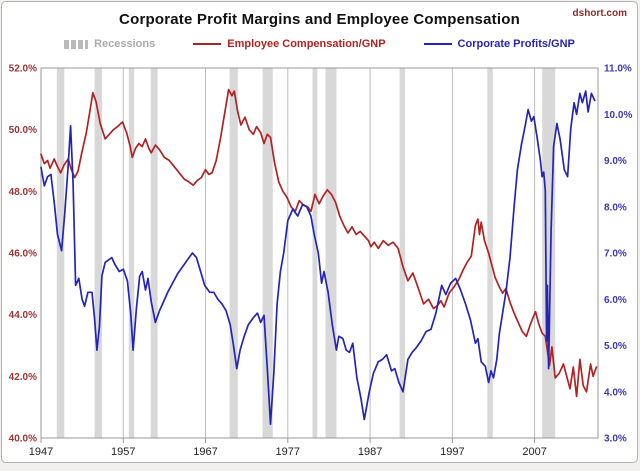 The width and height of the screenshot is (640, 471). I want to click on left-axis-label: 40.0%, so click(23, 439).